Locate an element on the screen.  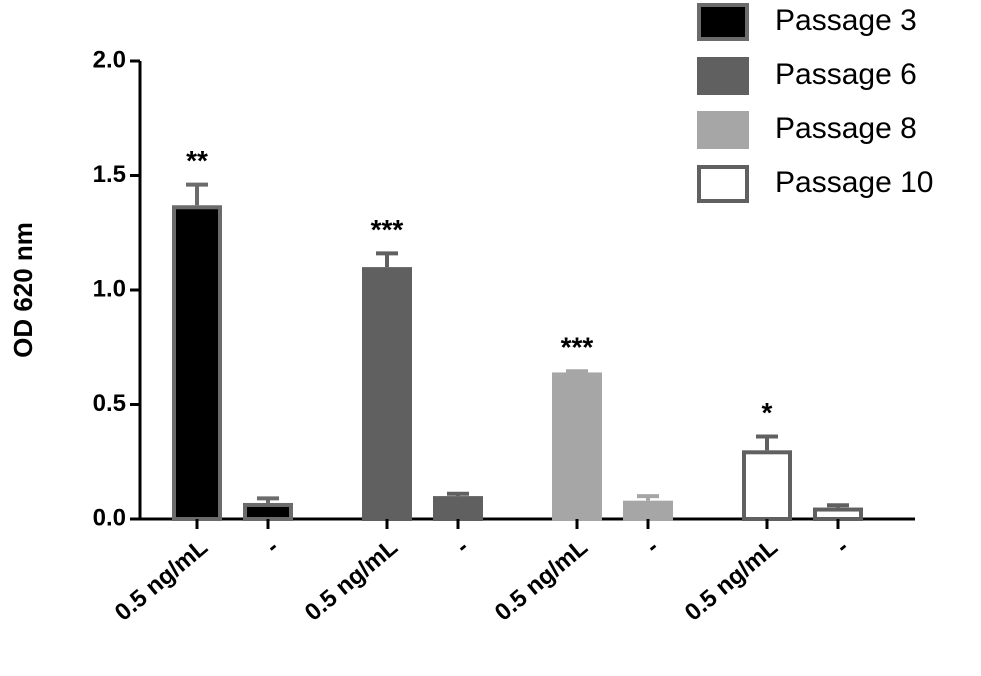
legend-label: Passage 3 is located at coordinates (846, 20).